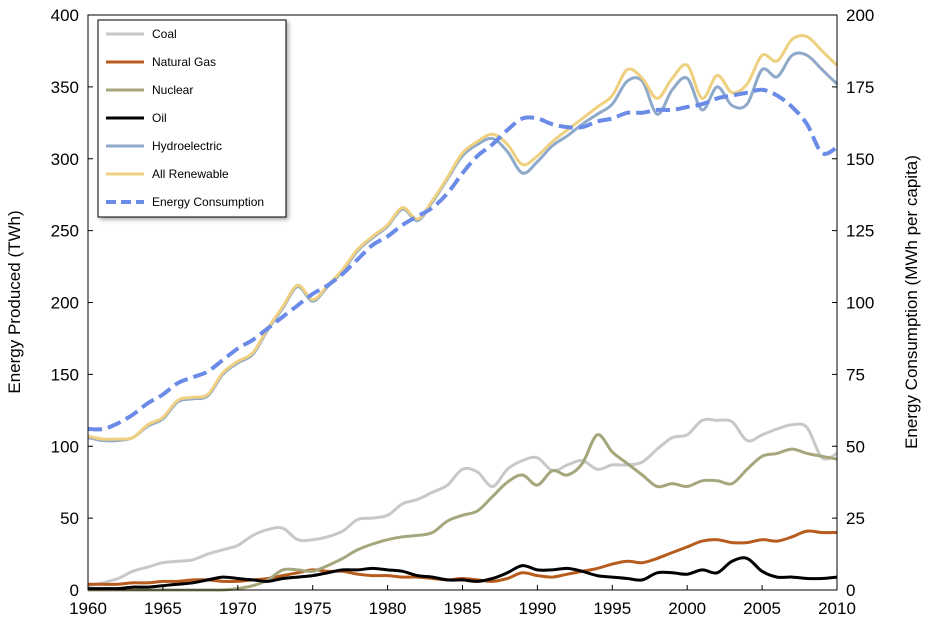 This screenshot has height=632, width=930. What do you see at coordinates (159, 118) in the screenshot?
I see `legend-label-oil: Oil` at bounding box center [159, 118].